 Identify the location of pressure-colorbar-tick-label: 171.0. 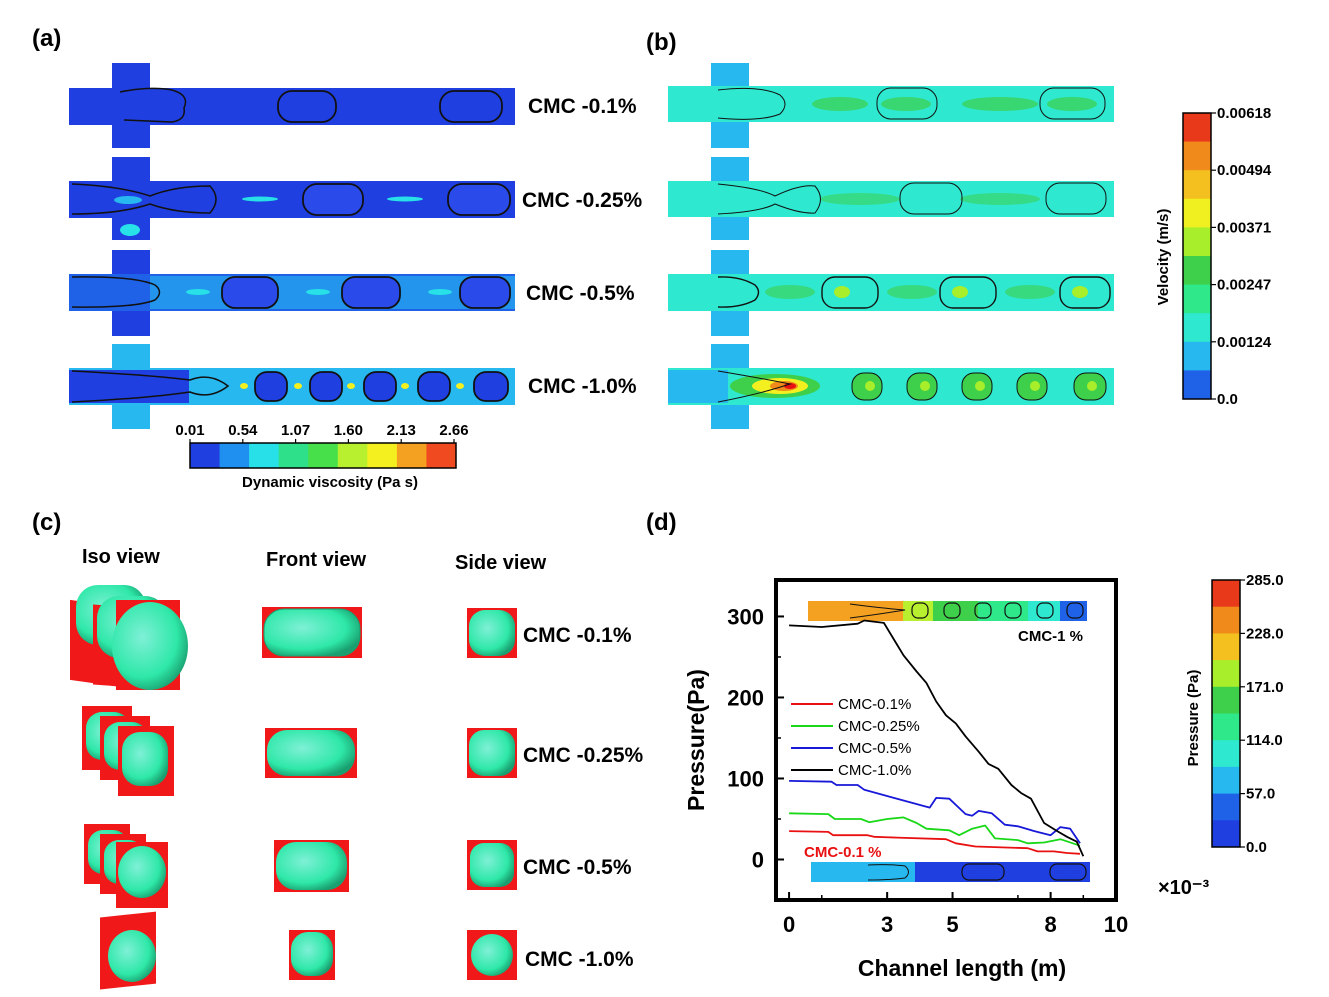
(1265, 687).